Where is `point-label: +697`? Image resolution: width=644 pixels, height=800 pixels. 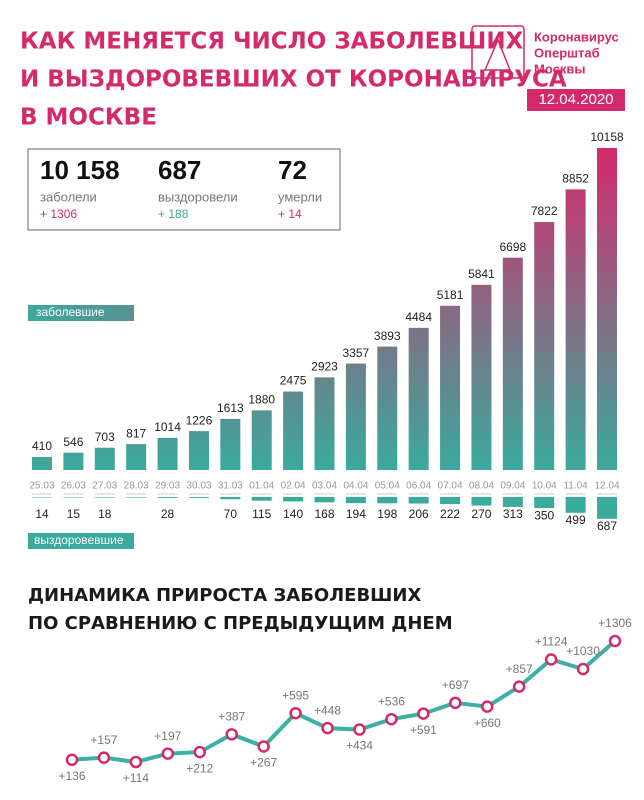
point-label: +697 is located at coordinates (455, 685).